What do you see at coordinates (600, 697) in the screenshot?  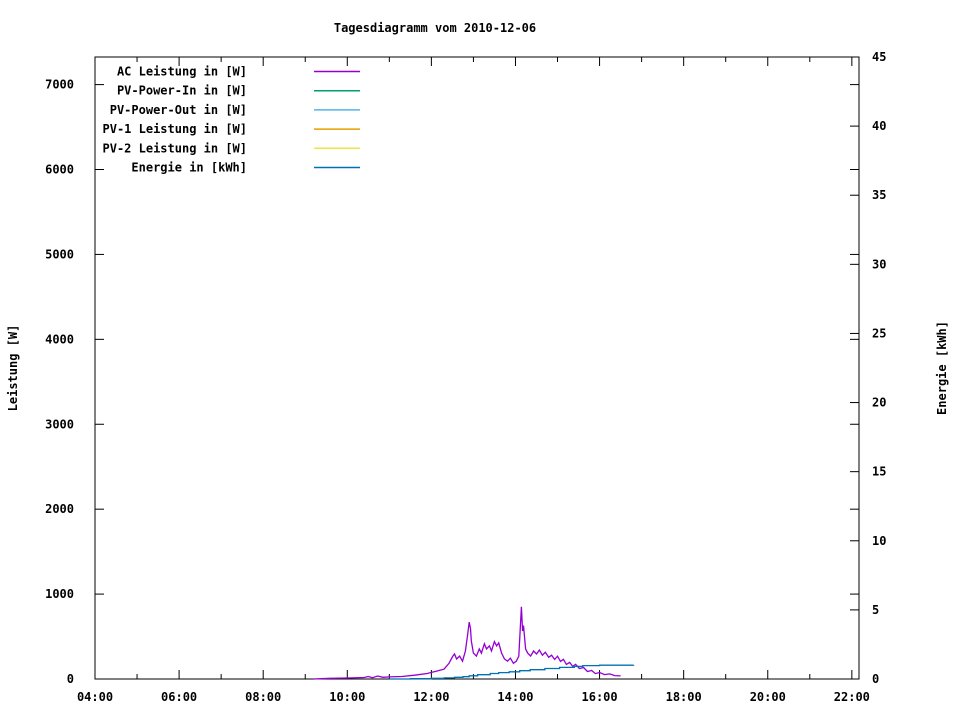 I see `x-tick-label: 16:00` at bounding box center [600, 697].